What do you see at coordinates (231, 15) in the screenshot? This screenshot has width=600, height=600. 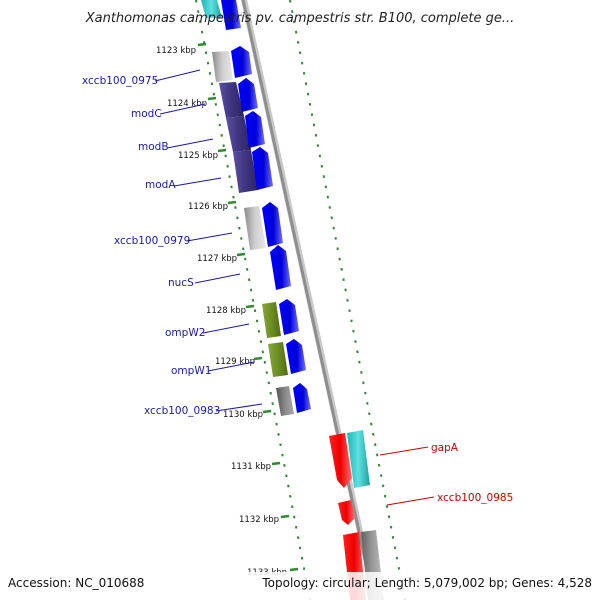 I see `gene-arrow-top` at bounding box center [231, 15].